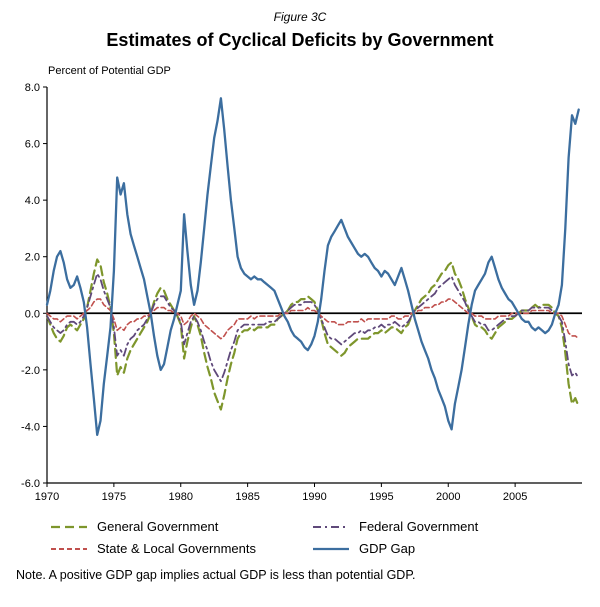  I want to click on x-tick-label: 1980, so click(181, 497).